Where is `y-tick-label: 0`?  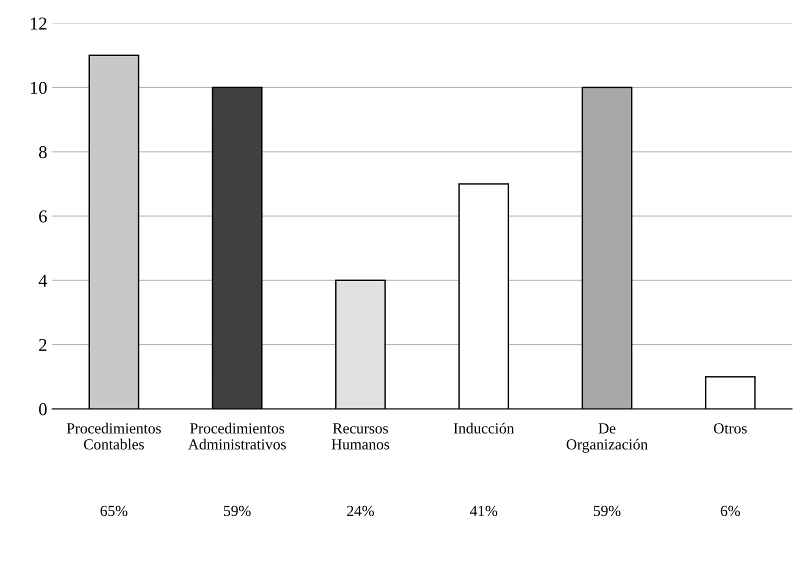 y-tick-label: 0 is located at coordinates (43, 409).